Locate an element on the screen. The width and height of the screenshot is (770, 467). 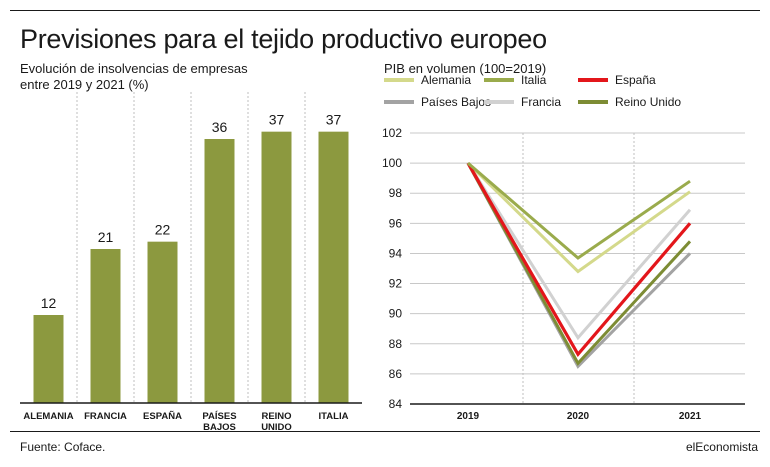
source-note: Fuente: Coface. is located at coordinates (63, 447).